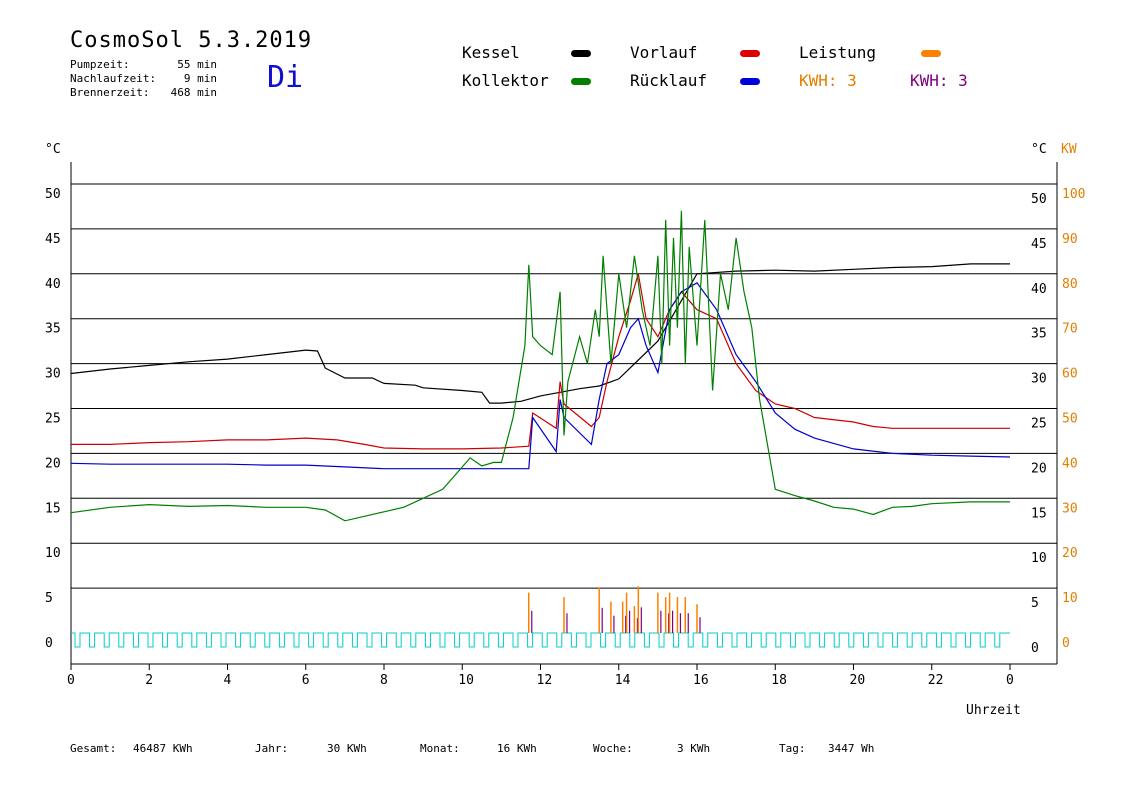  Describe the element at coordinates (1039, 558) in the screenshot. I see `y-tick-label-right: 10` at that location.